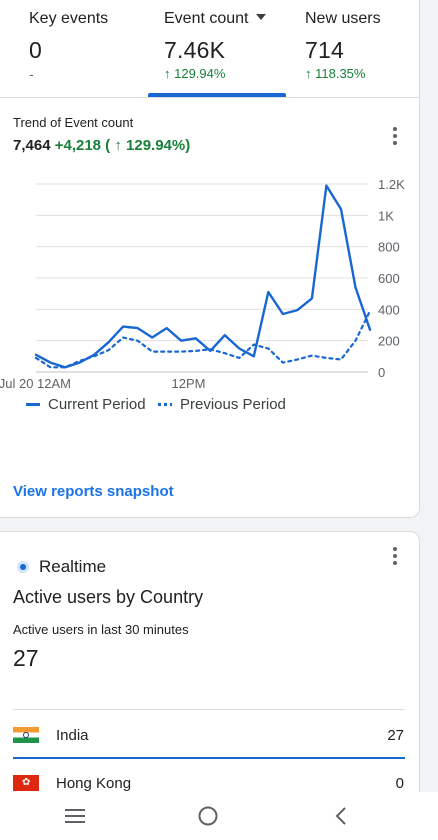 The height and width of the screenshot is (840, 438). Describe the element at coordinates (210, 736) in the screenshot. I see `country-row-india: India 27` at that location.